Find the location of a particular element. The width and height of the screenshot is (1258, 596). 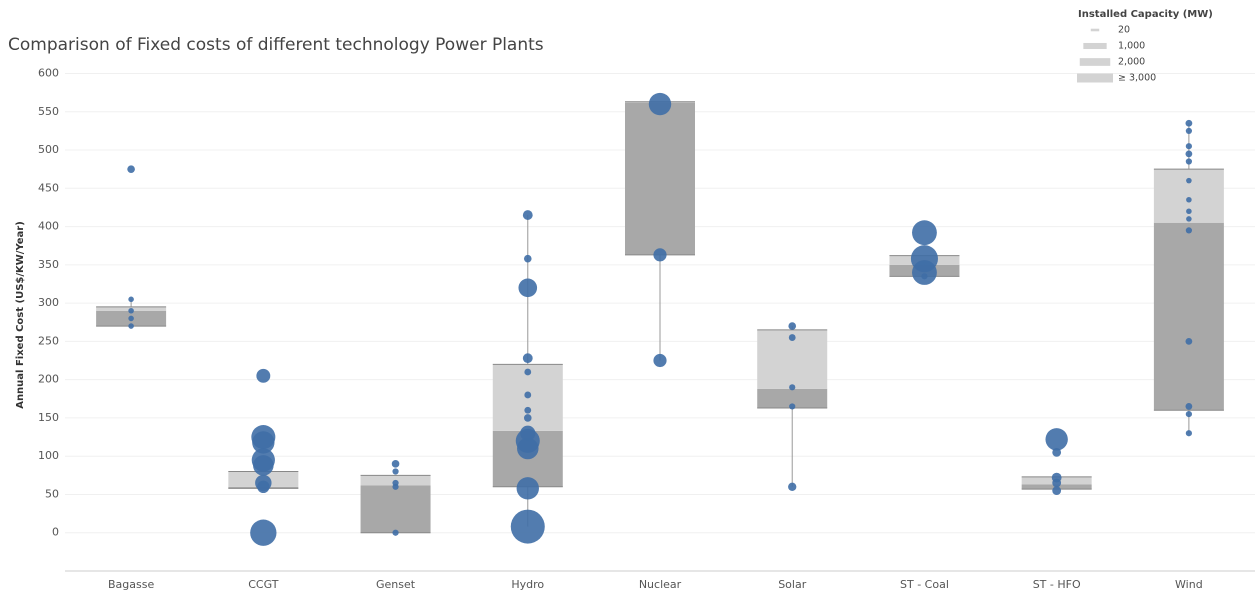

legend-label: 20 is located at coordinates (1124, 30).